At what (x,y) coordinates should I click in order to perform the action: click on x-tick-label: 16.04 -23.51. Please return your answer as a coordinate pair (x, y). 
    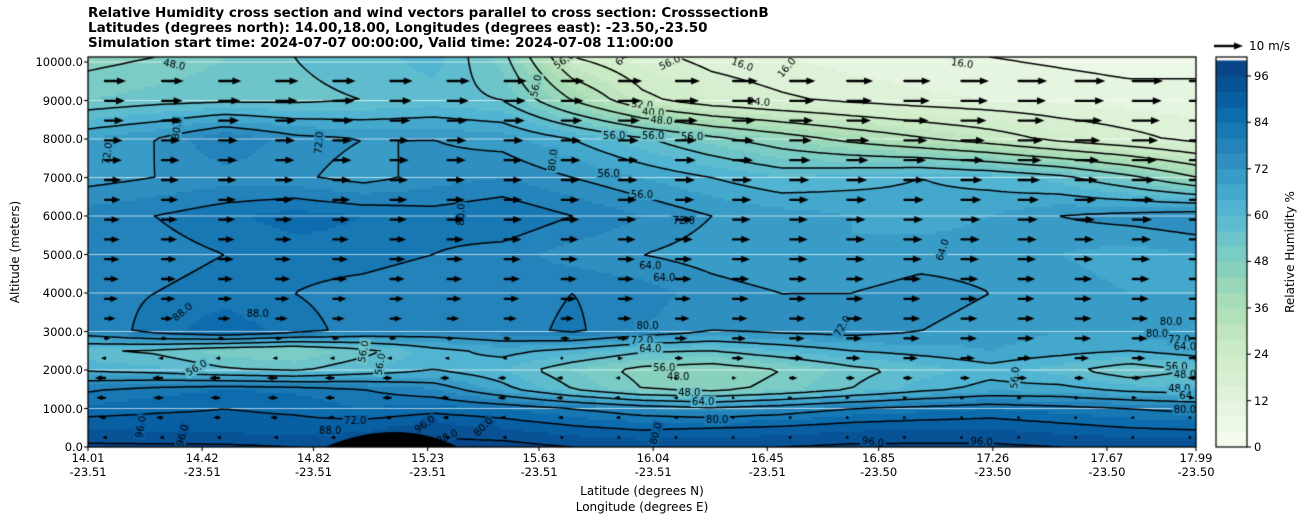
    Looking at the image, I should click on (653, 465).